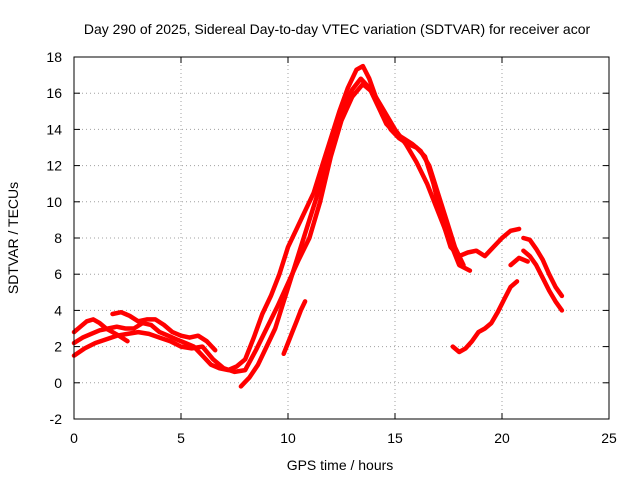  I want to click on y-tick-label: 12, so click(54, 166).